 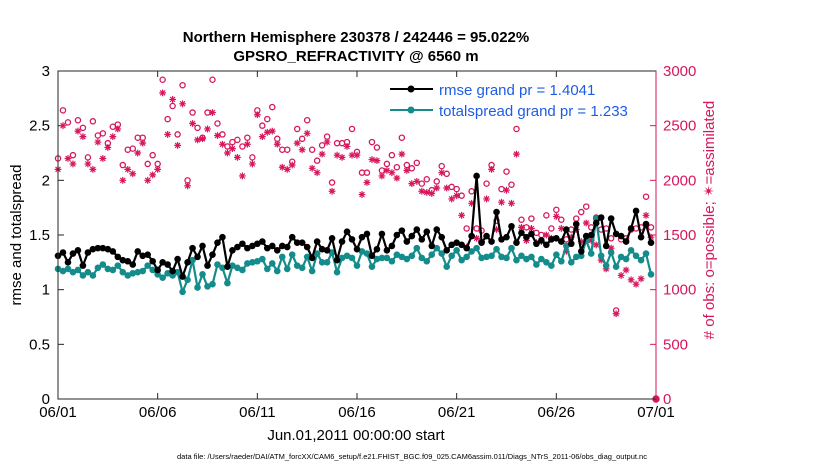 What do you see at coordinates (411, 89) in the screenshot?
I see `legend-rmse-marker` at bounding box center [411, 89].